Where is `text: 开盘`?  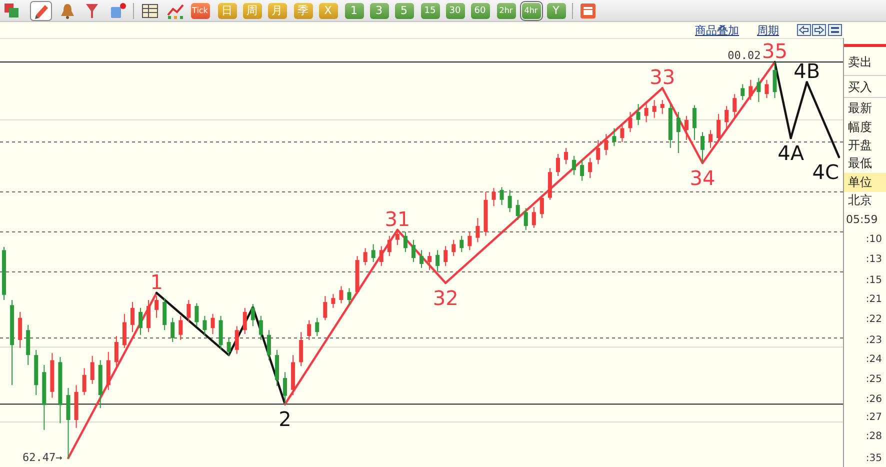
text: 开盘 is located at coordinates (860, 145).